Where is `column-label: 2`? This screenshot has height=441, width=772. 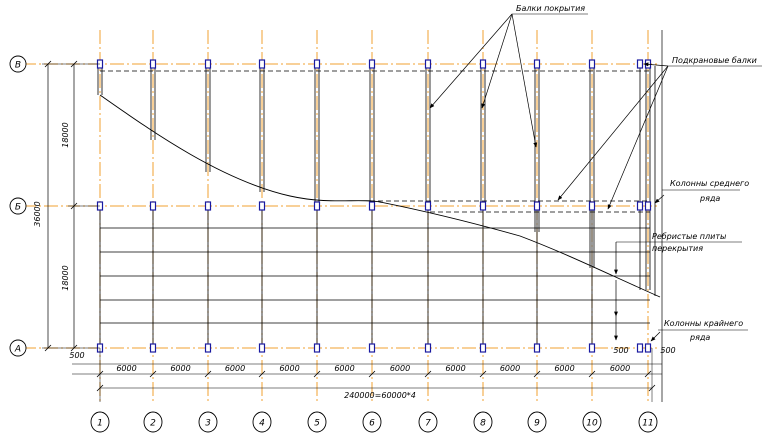
column-label: 2 is located at coordinates (153, 424).